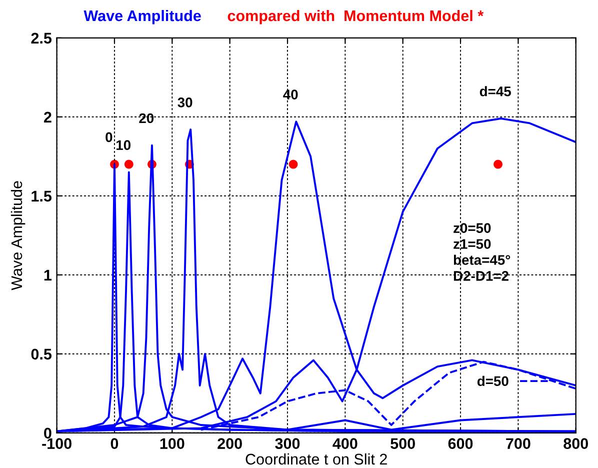  Describe the element at coordinates (57, 443) in the screenshot. I see `x-tick-label: -100` at that location.